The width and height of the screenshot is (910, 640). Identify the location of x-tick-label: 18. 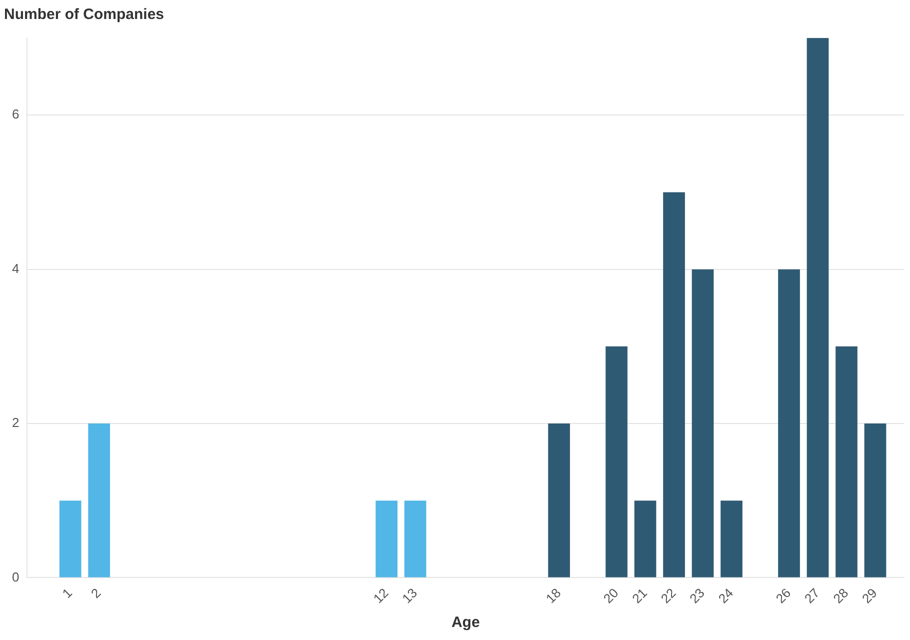
(553, 595).